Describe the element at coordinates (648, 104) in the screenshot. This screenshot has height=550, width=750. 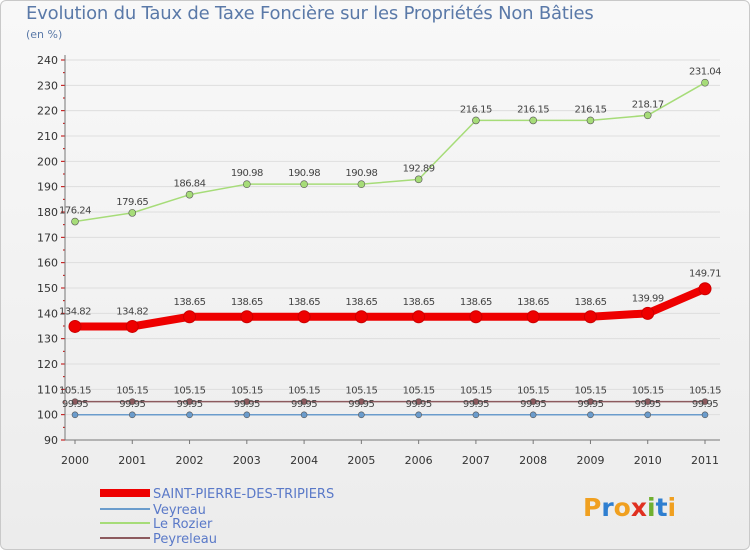
I see `data-label: 218.17` at that location.